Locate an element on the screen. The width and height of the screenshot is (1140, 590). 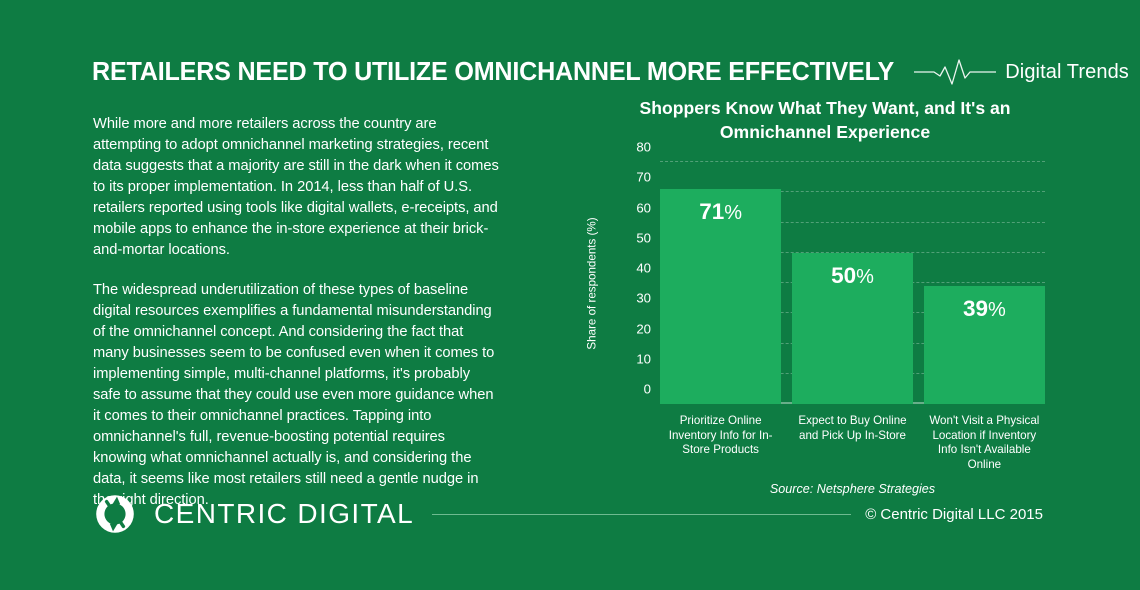
y-axis-tick-label: 40 is located at coordinates (643, 268).